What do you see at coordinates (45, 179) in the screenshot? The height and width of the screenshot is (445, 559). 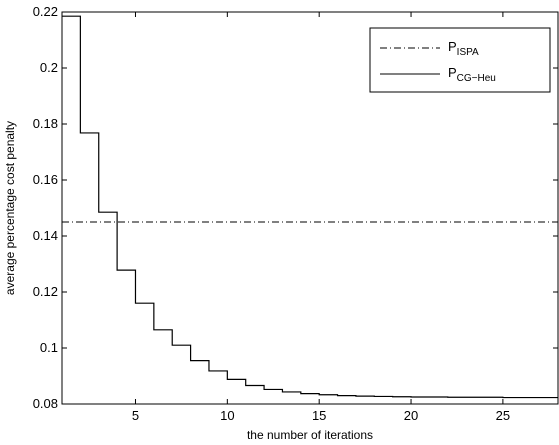 I see `y-tick-label: 0.16` at bounding box center [45, 179].